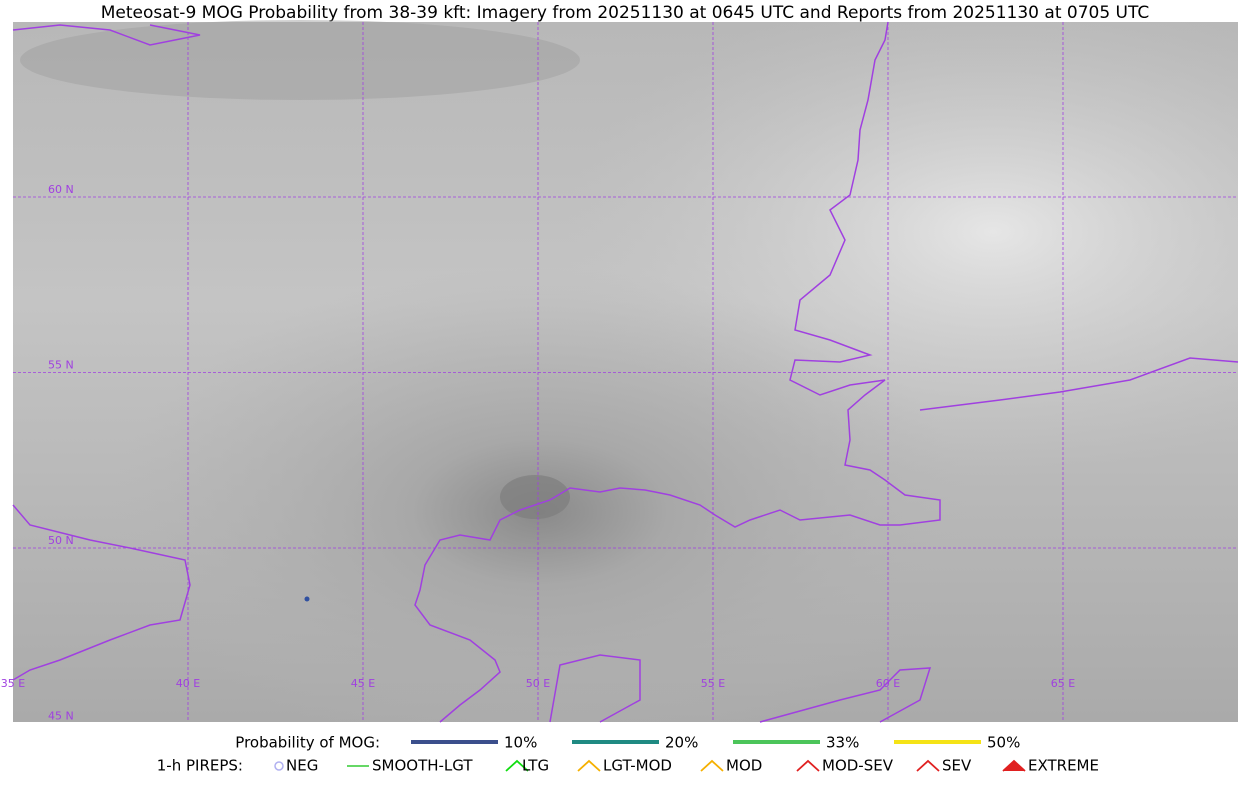 This screenshot has height=786, width=1250. Describe the element at coordinates (1063, 766) in the screenshot. I see `pirep-label: EXTREME` at that location.